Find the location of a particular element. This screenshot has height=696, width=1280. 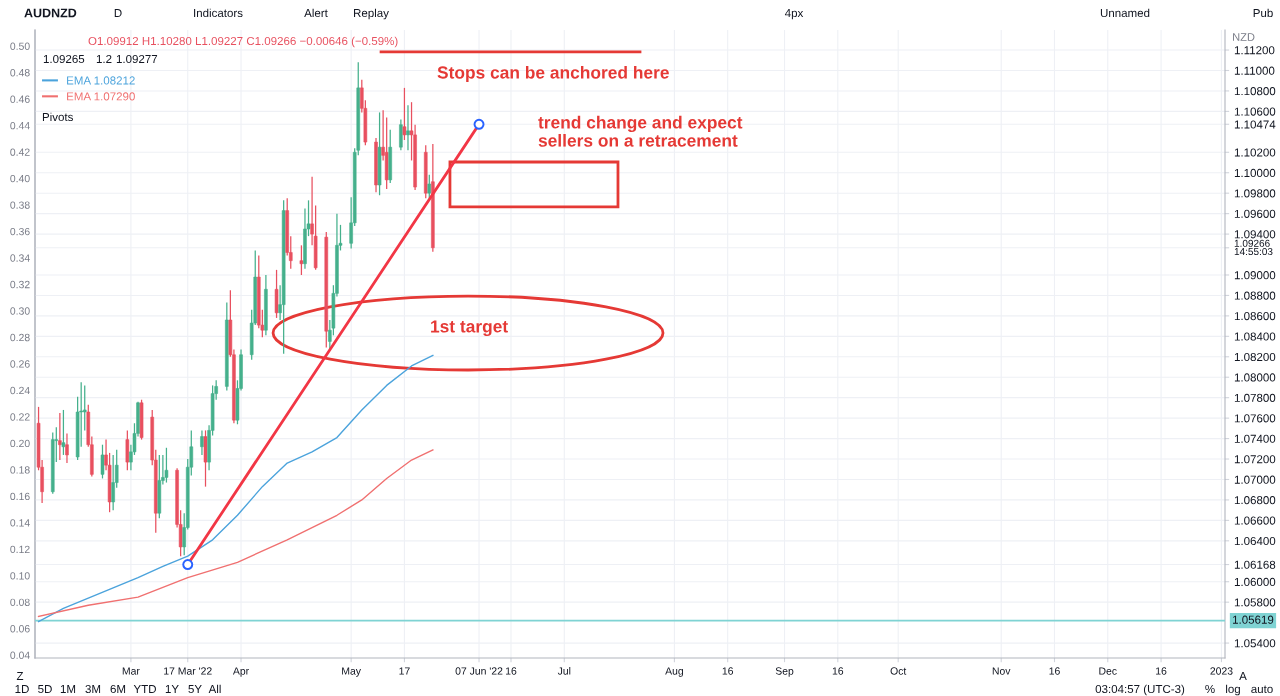

y-axis-title: NZD is located at coordinates (1244, 37).